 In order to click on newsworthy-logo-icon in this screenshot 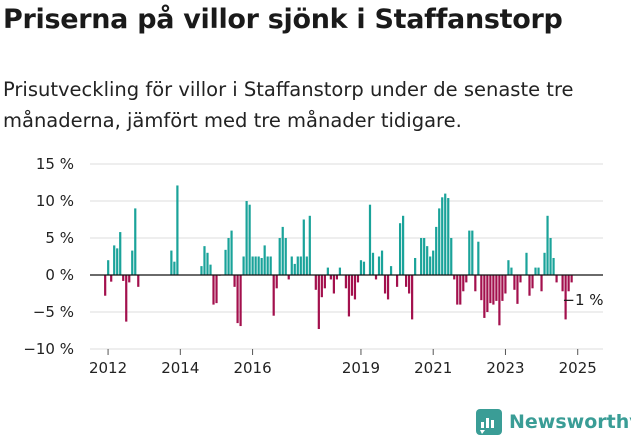, I will do `click(489, 422)`.